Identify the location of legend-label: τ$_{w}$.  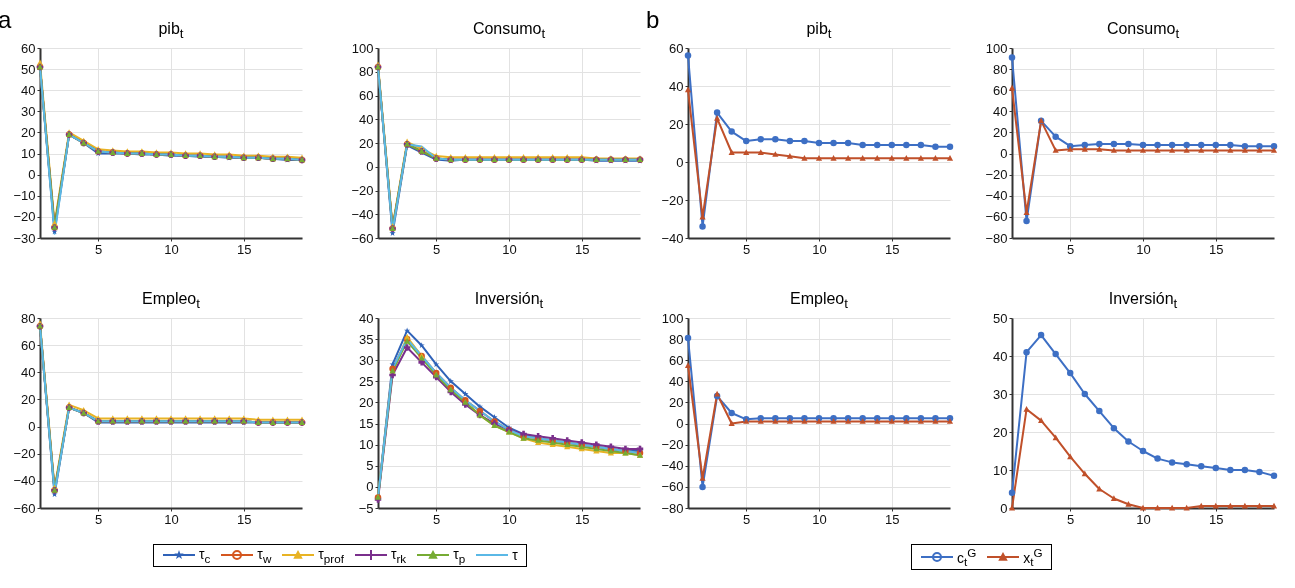
(264, 555).